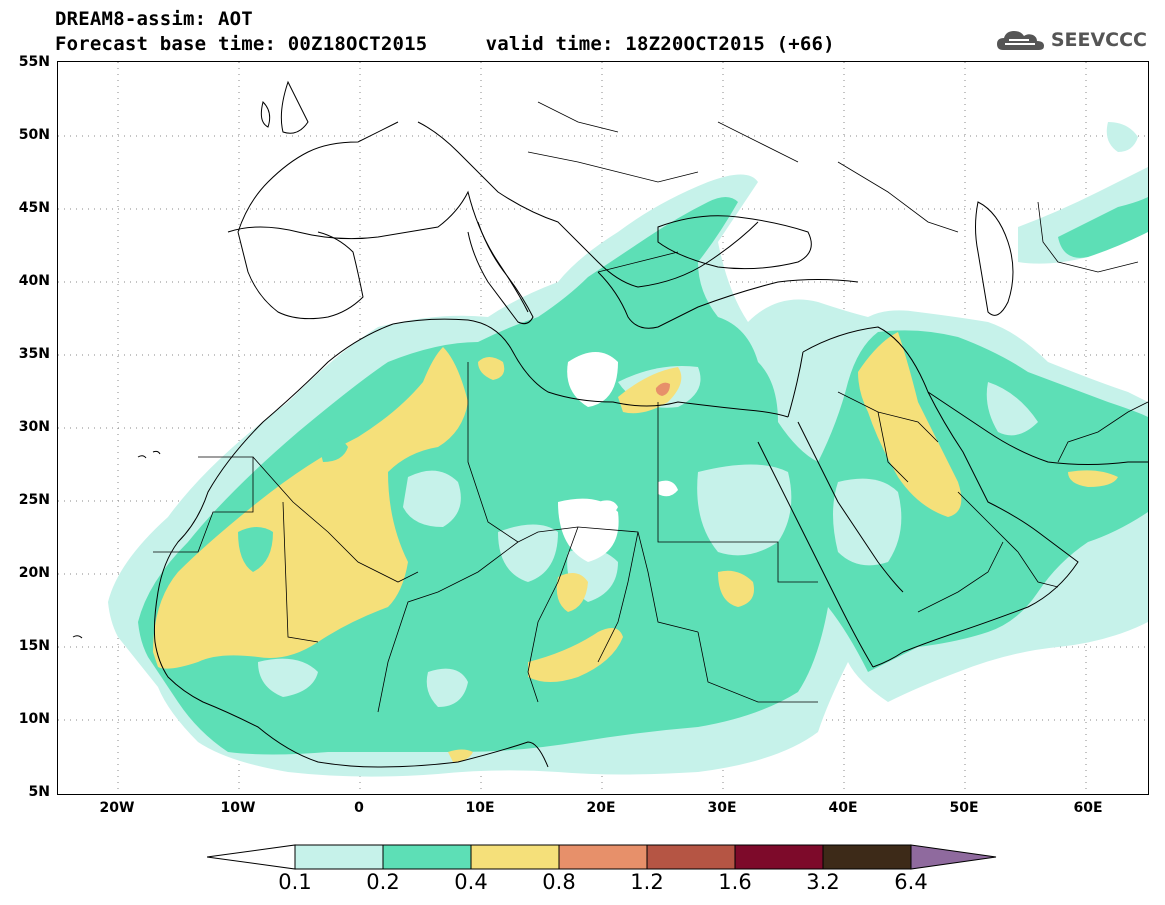 This screenshot has height=905, width=1165. Describe the element at coordinates (34, 208) in the screenshot. I see `lat-label: 45N` at that location.